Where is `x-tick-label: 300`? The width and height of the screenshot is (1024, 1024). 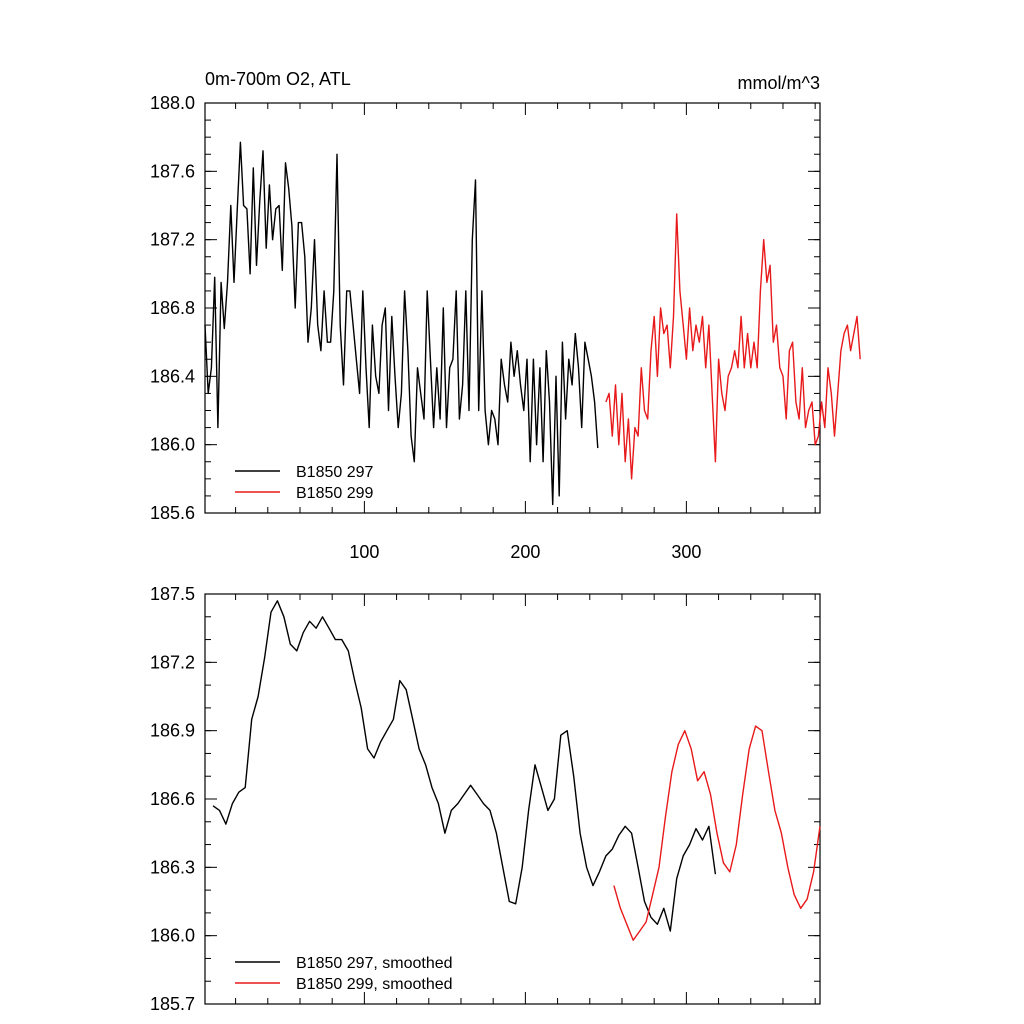
x-tick-label: 300 is located at coordinates (686, 552).